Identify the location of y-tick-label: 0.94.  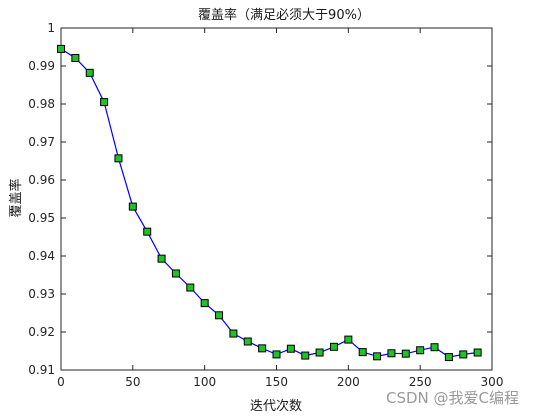
(41, 256).